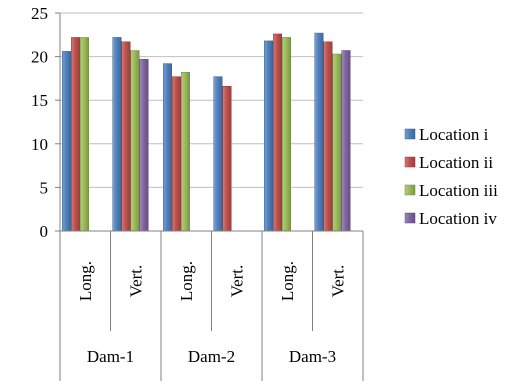 The image size is (526, 383). Describe the element at coordinates (110, 356) in the screenshot. I see `x-group-label: Dam-1` at that location.